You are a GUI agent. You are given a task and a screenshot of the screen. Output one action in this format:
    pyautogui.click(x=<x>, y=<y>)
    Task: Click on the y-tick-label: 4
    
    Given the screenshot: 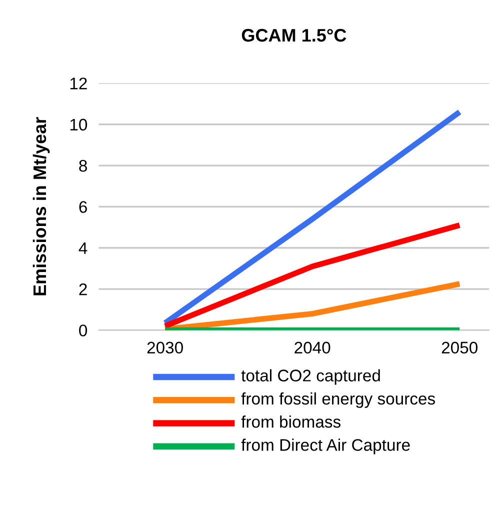 What is the action you would take?
    pyautogui.click(x=83, y=248)
    